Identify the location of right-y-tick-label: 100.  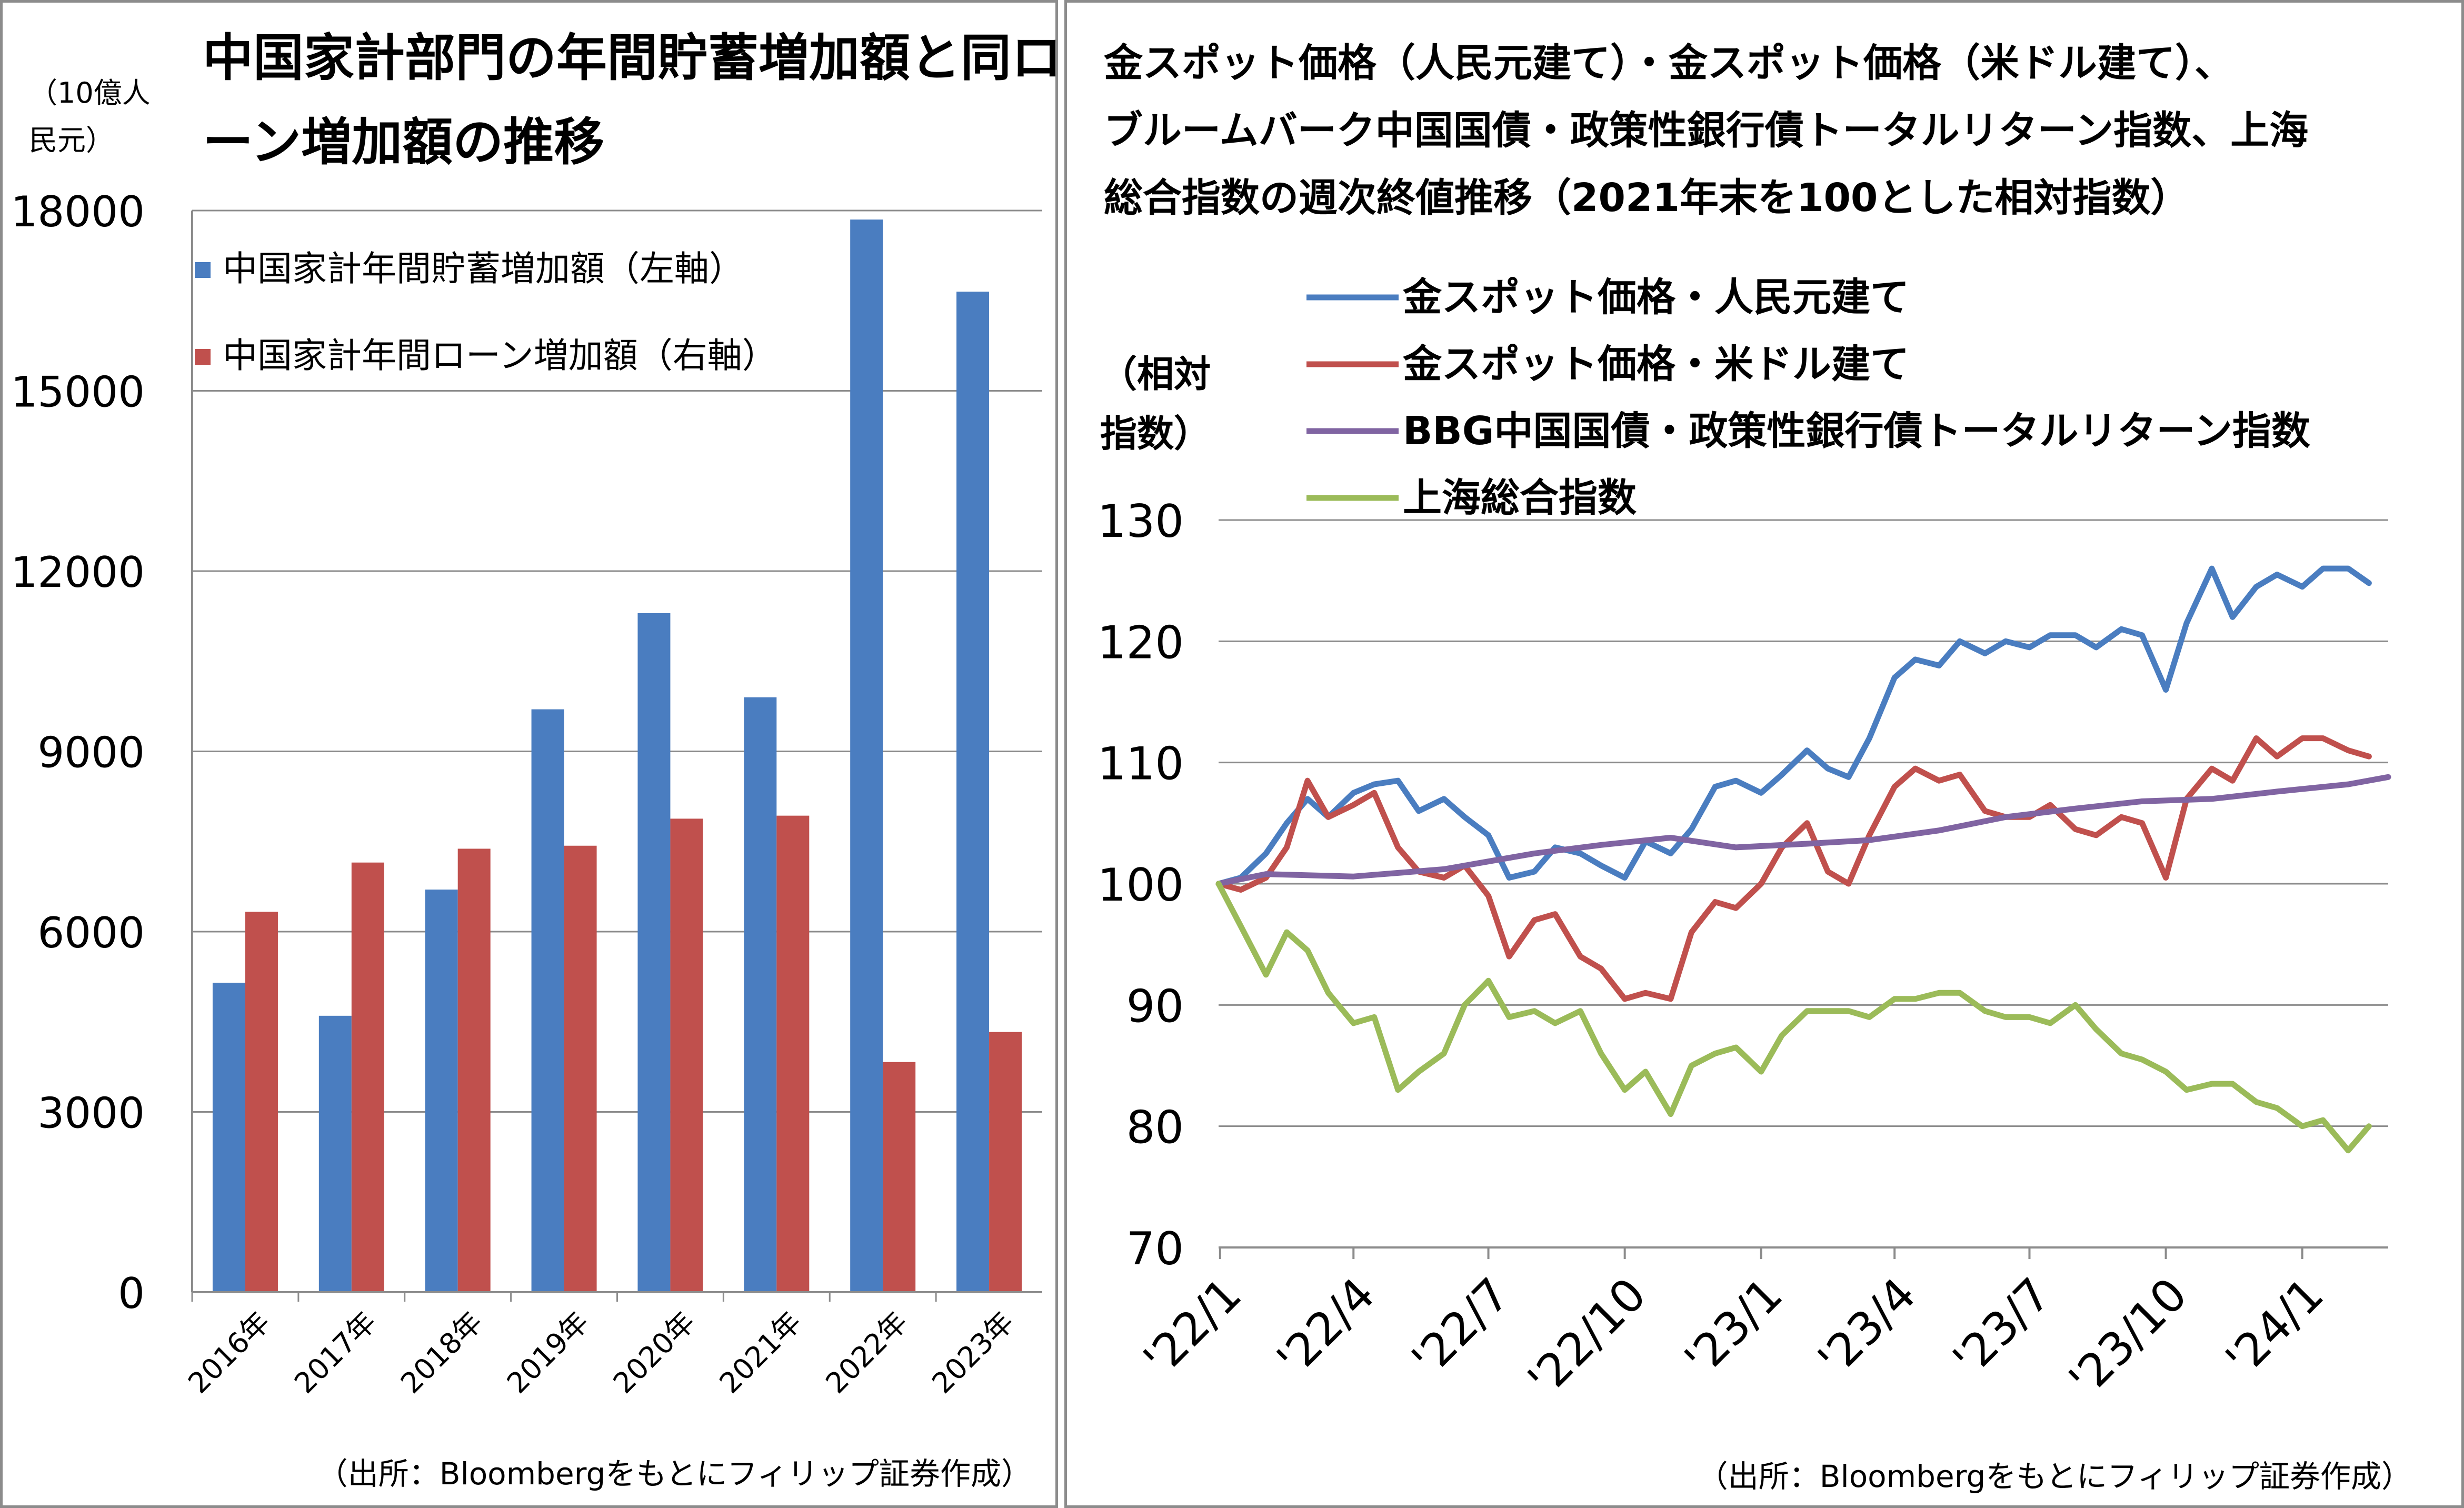
(1141, 885).